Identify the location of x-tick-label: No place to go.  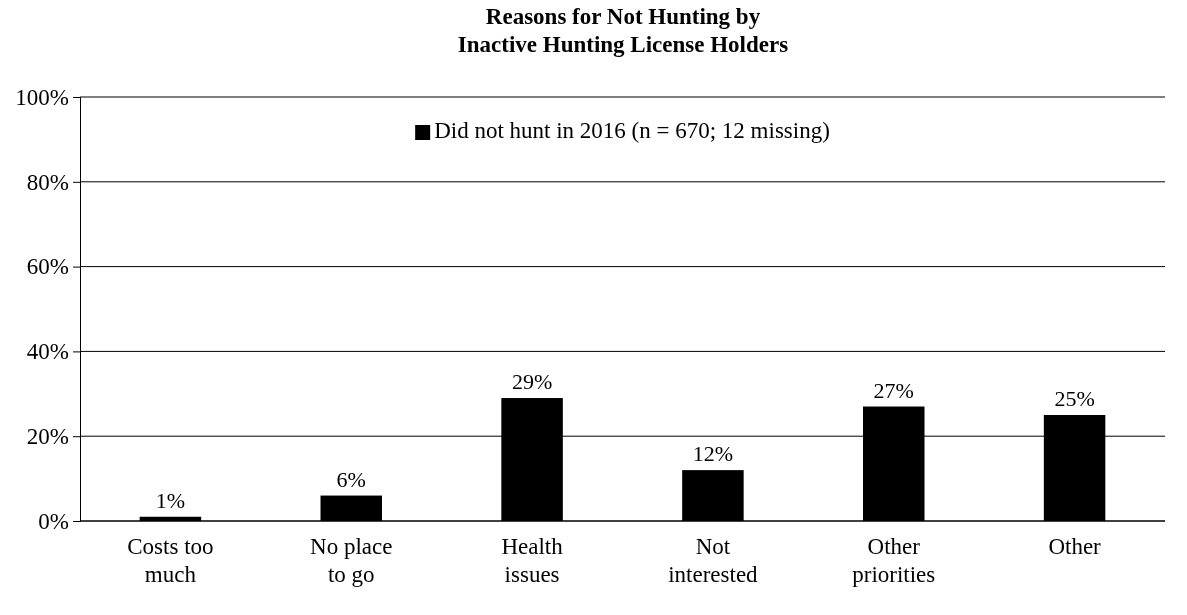
(351, 560).